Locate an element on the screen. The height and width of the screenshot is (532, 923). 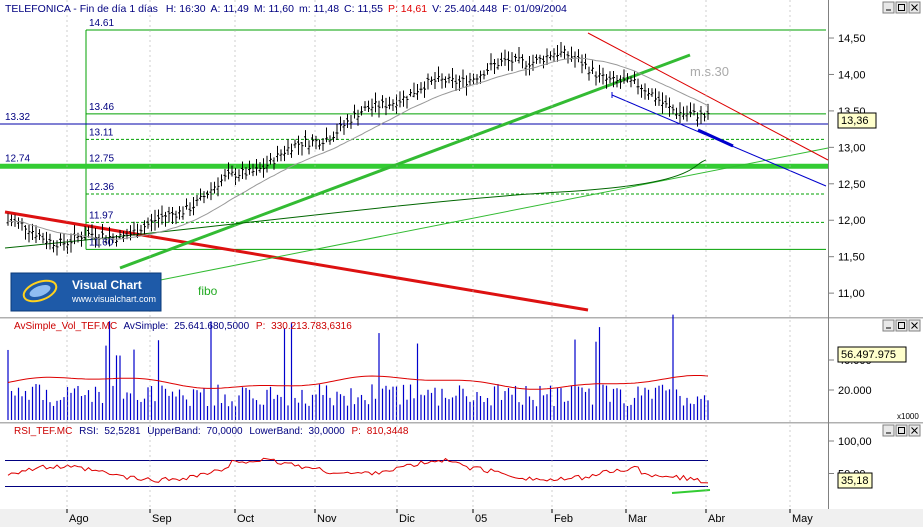
logo-url: www.visualchart.com is located at coordinates (113, 299).